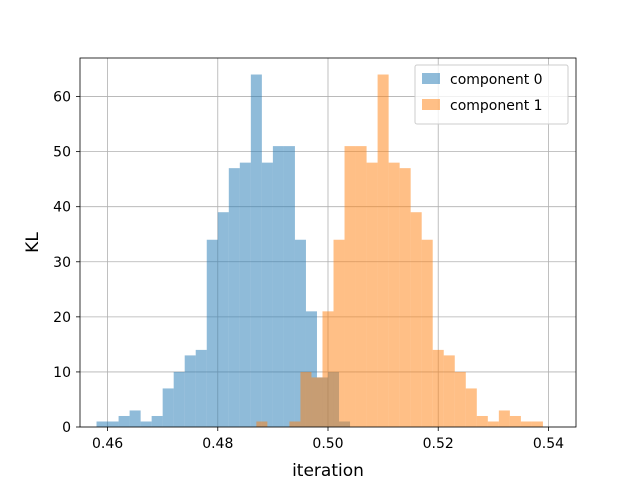 The width and height of the screenshot is (640, 480). Describe the element at coordinates (548, 444) in the screenshot. I see `x-tick-label: 0.54` at that location.